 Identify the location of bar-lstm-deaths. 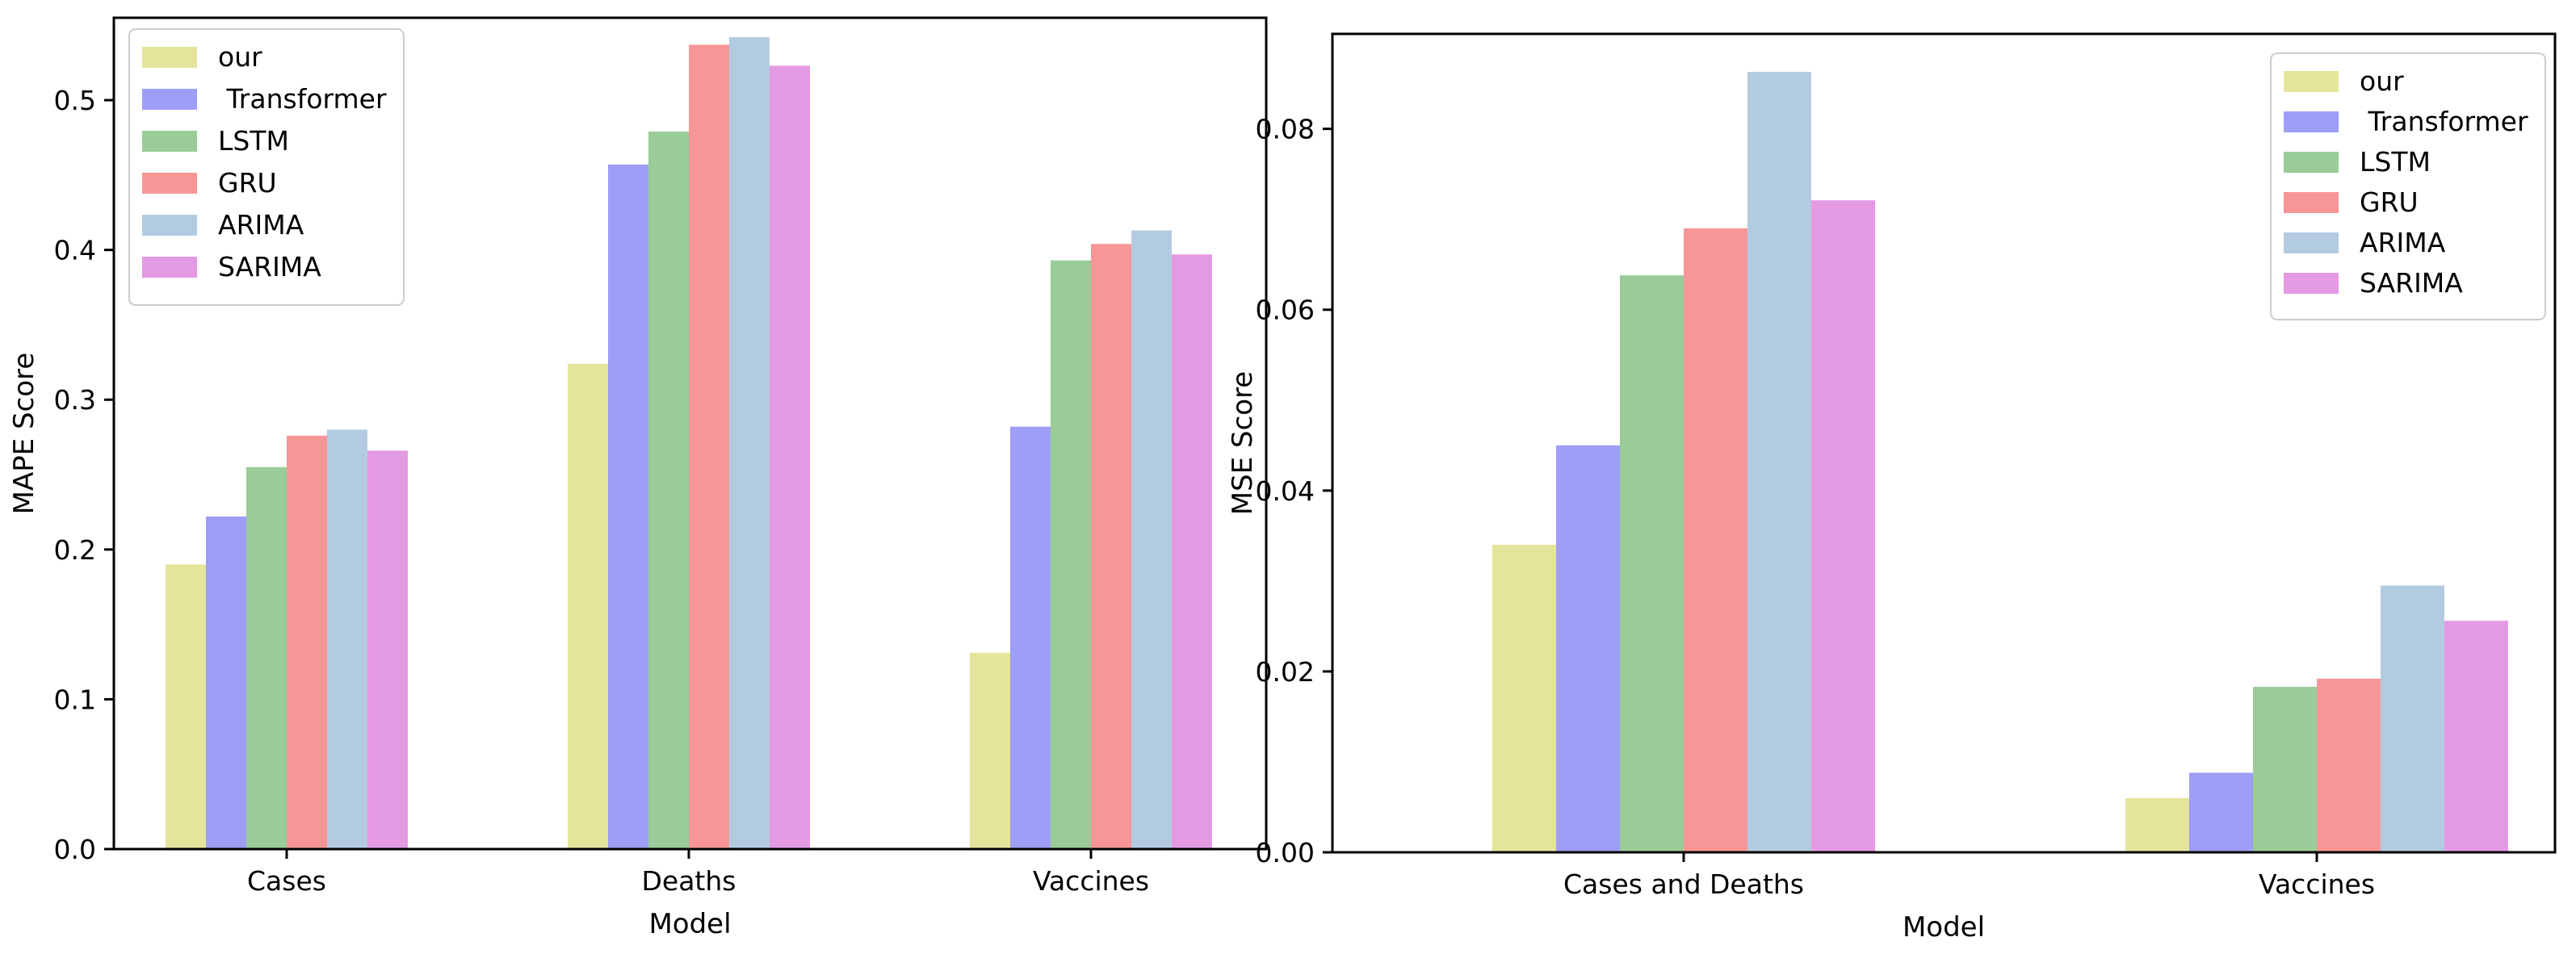
(668, 490).